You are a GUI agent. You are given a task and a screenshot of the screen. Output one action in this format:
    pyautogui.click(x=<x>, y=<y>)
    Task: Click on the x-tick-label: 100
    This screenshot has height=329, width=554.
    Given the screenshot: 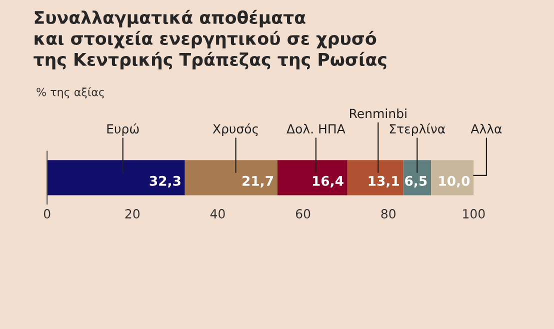 What is the action you would take?
    pyautogui.click(x=474, y=214)
    